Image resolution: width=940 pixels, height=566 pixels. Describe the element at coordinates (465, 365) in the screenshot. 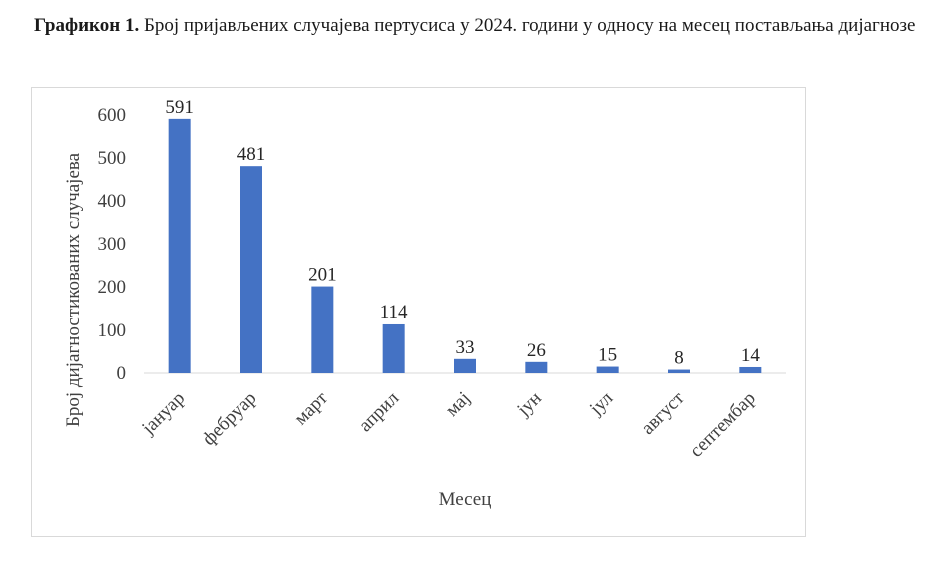

I see `bar-мај` at that location.